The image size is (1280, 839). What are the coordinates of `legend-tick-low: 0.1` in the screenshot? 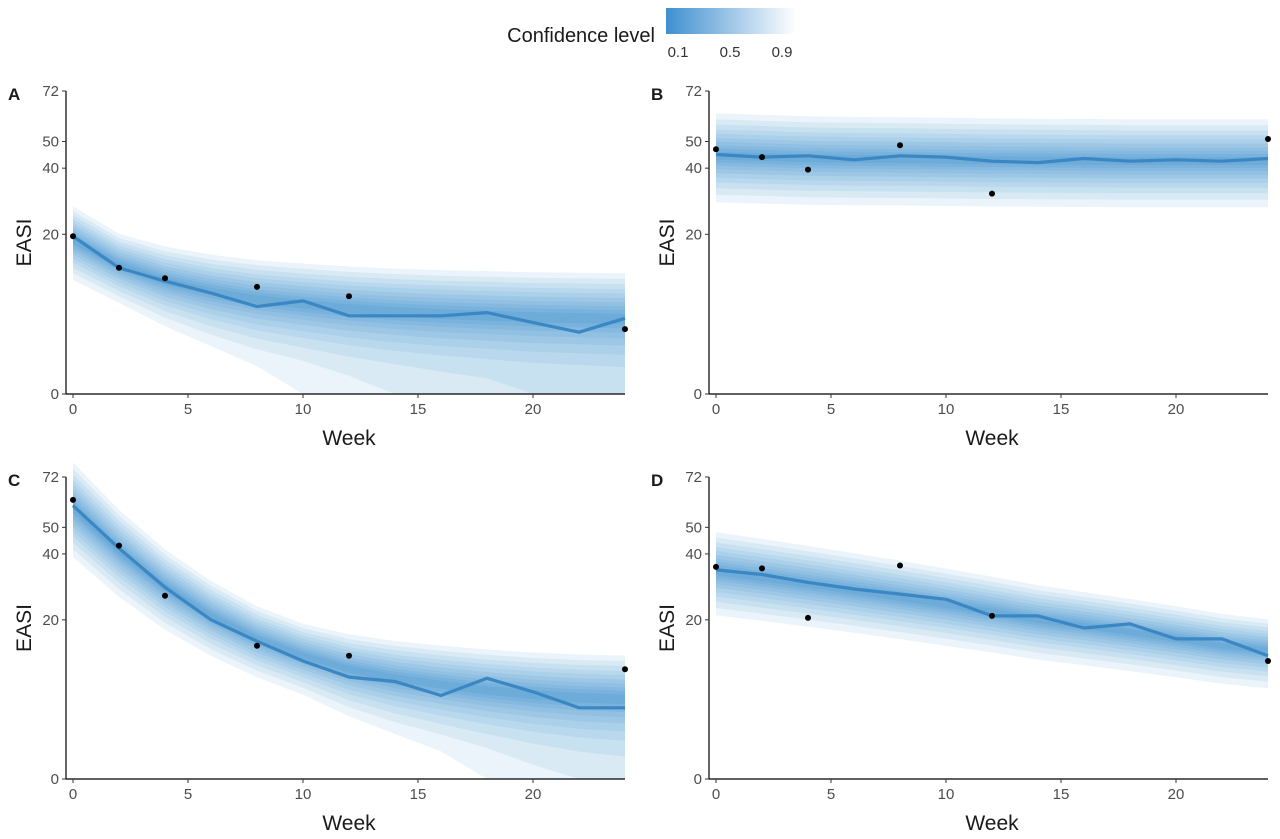 It's located at (678, 52).